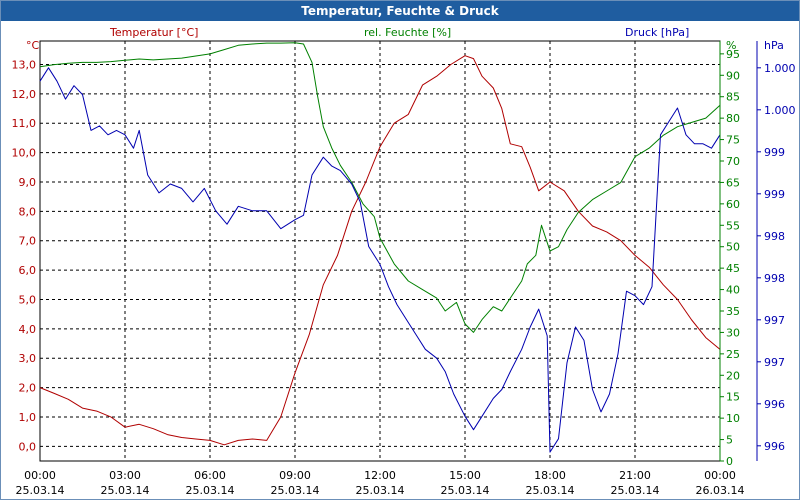 The width and height of the screenshot is (800, 500). I want to click on humidity-tick-label: 30, so click(733, 332).